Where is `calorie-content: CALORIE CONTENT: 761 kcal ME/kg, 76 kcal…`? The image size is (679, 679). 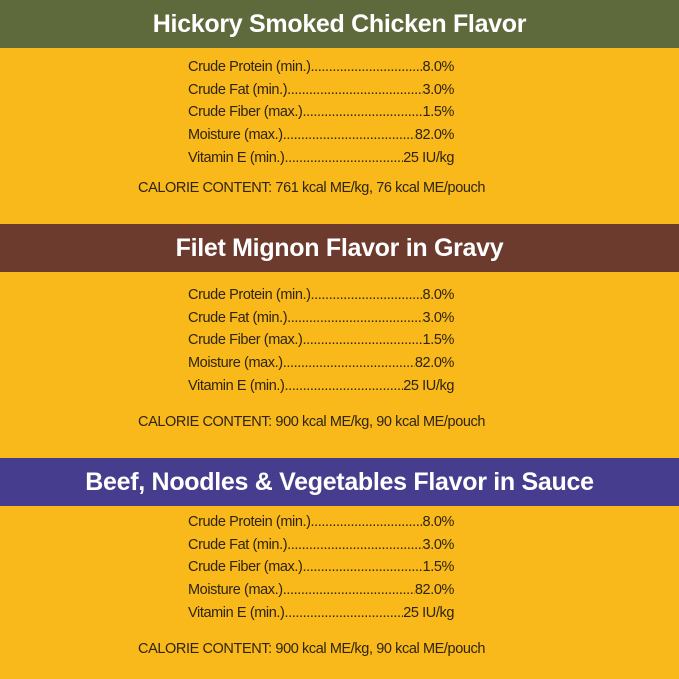 calorie-content: CALORIE CONTENT: 761 kcal ME/kg, 76 kcal… is located at coordinates (312, 188).